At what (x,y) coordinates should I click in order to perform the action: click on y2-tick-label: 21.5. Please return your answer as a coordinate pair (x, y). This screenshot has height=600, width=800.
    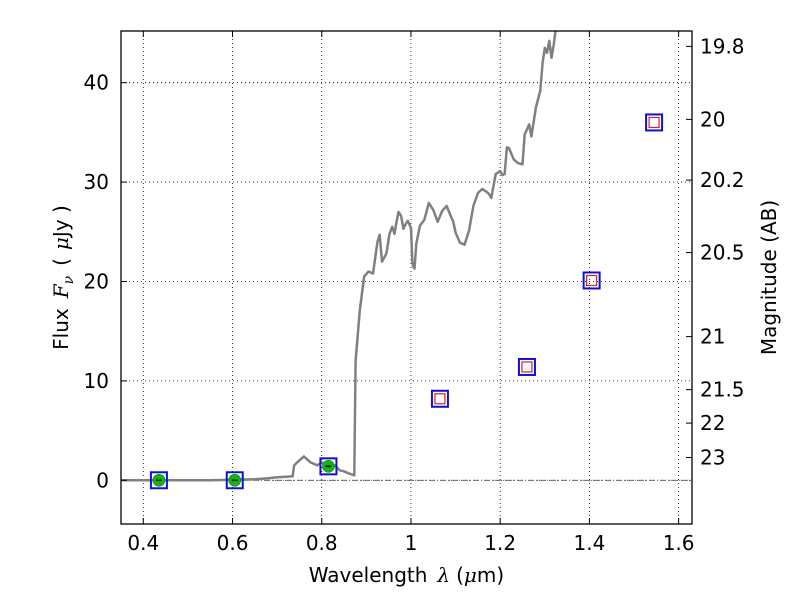
    Looking at the image, I should click on (722, 390).